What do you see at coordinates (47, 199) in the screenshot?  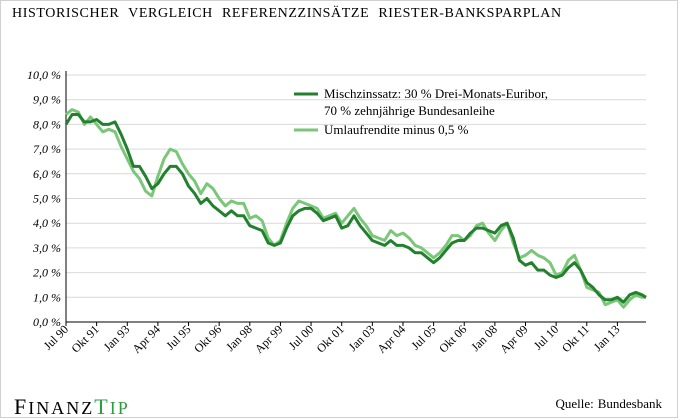 I see `y-tick-label: 5,0 %` at bounding box center [47, 199].